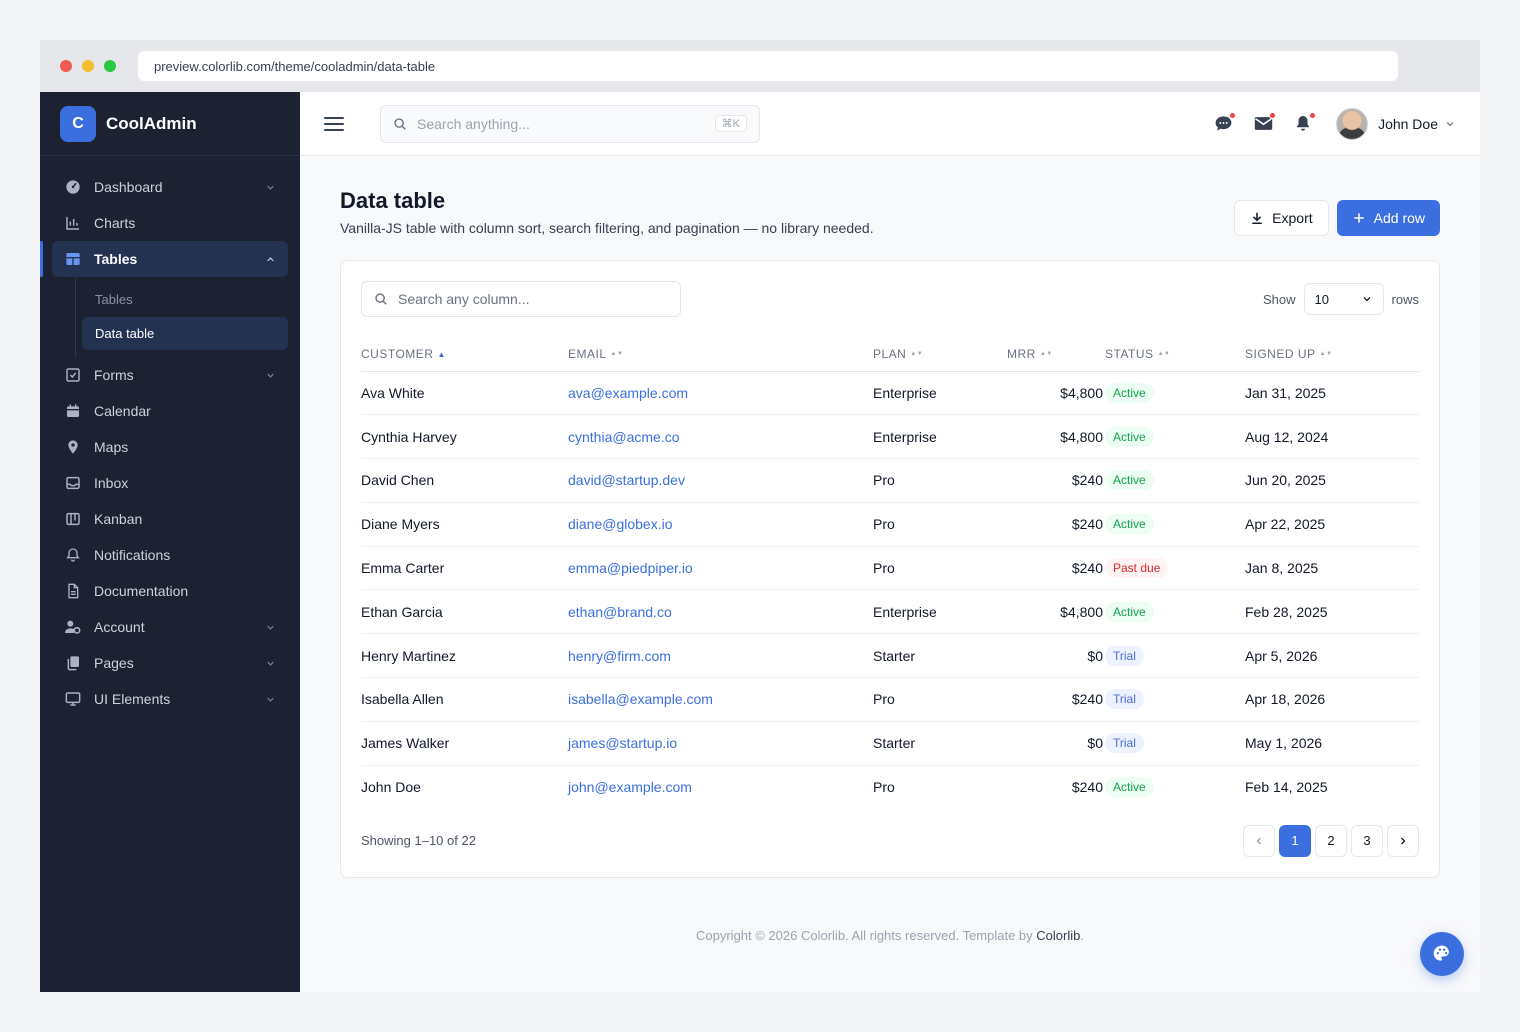 This screenshot has width=1520, height=1032. Describe the element at coordinates (73, 699) in the screenshot. I see `monitor-icon` at that location.